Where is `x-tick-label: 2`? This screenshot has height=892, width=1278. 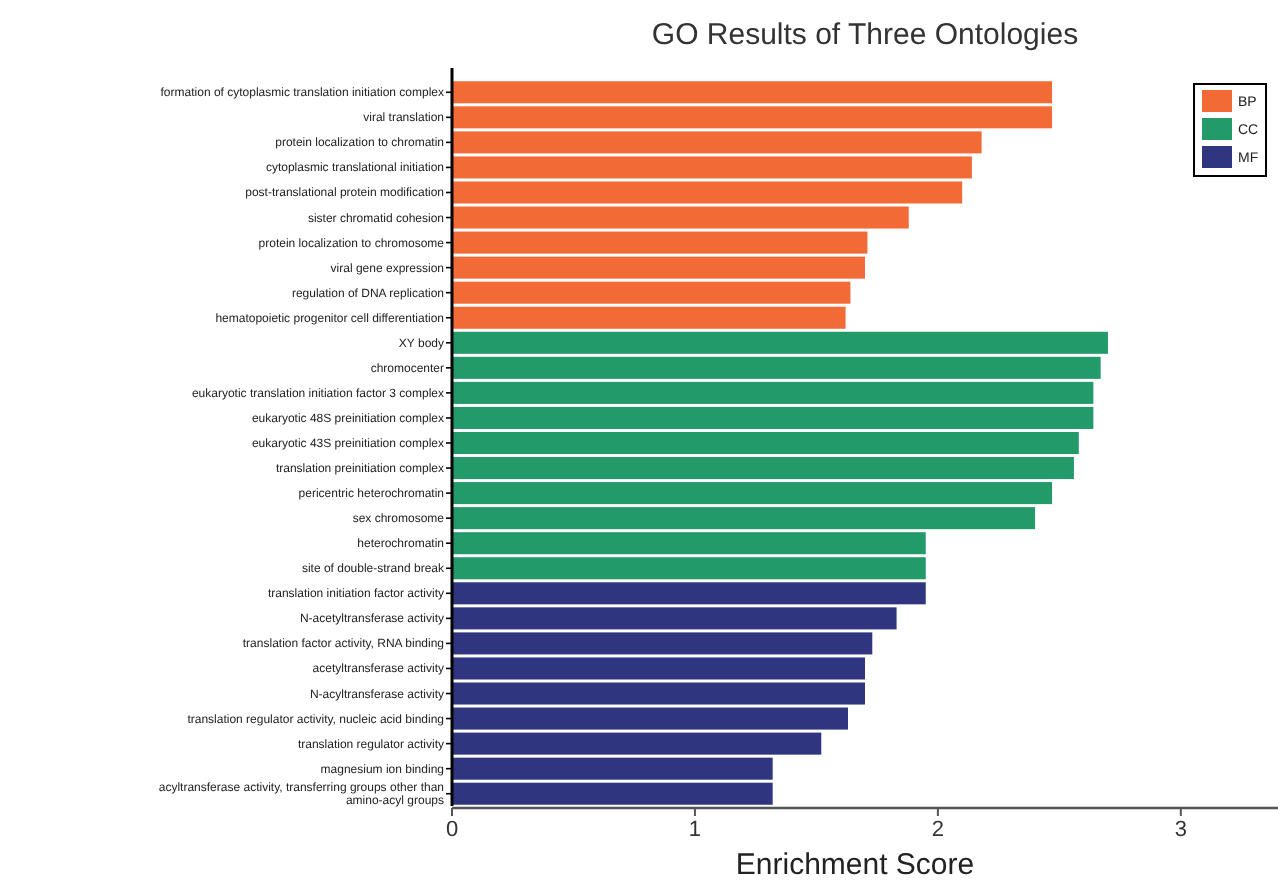
x-tick-label: 2 is located at coordinates (938, 830).